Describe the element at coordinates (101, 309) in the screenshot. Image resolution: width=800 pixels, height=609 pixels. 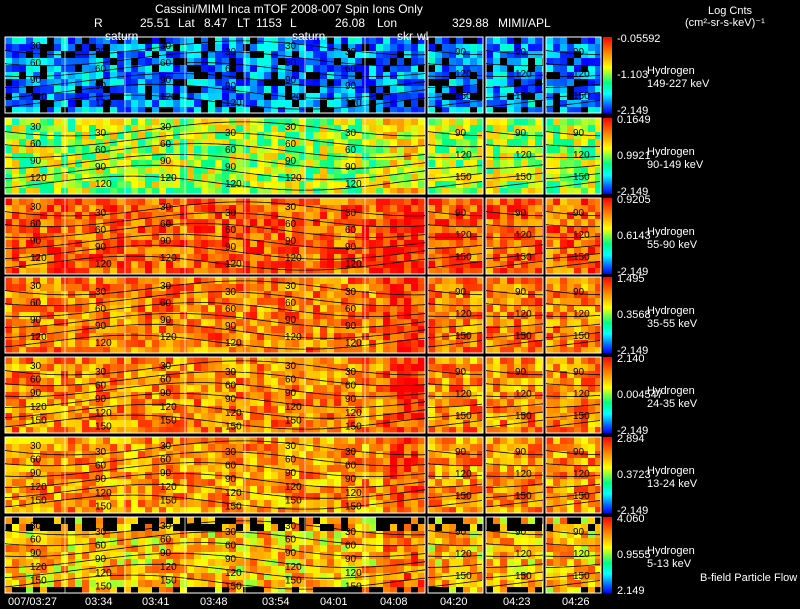
I see `contour-label: 60` at that location.